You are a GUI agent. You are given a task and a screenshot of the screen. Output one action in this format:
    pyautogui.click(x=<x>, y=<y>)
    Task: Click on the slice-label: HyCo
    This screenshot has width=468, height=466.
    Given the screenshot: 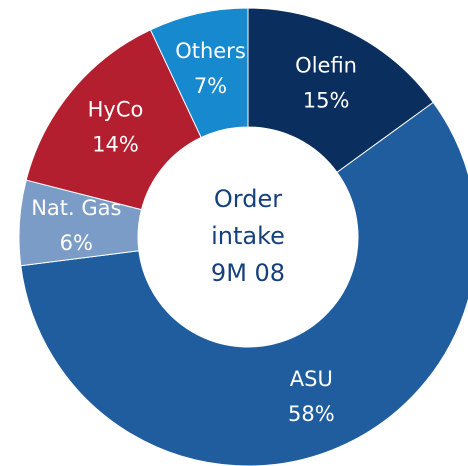 What is the action you would take?
    pyautogui.click(x=116, y=109)
    